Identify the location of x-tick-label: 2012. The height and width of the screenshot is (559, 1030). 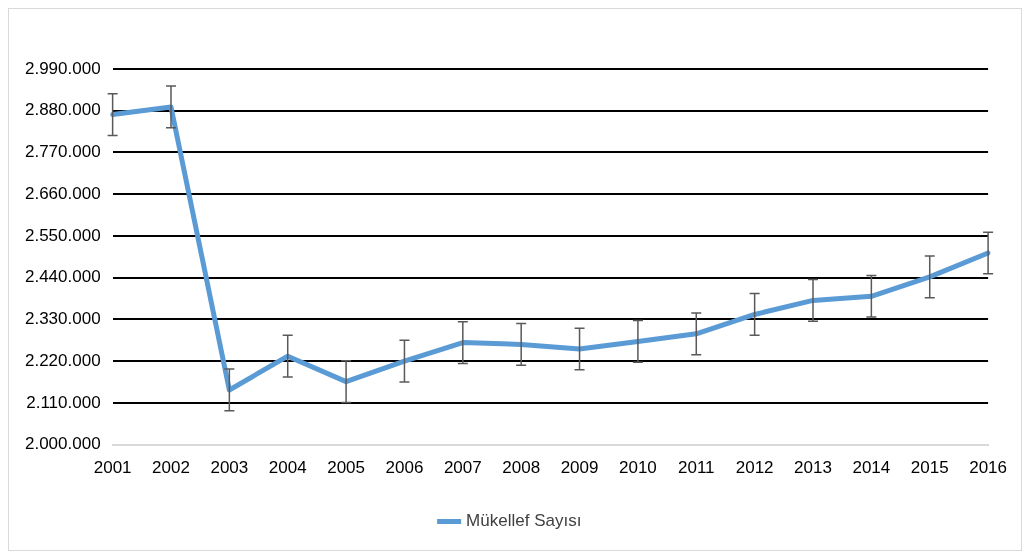
(754, 468).